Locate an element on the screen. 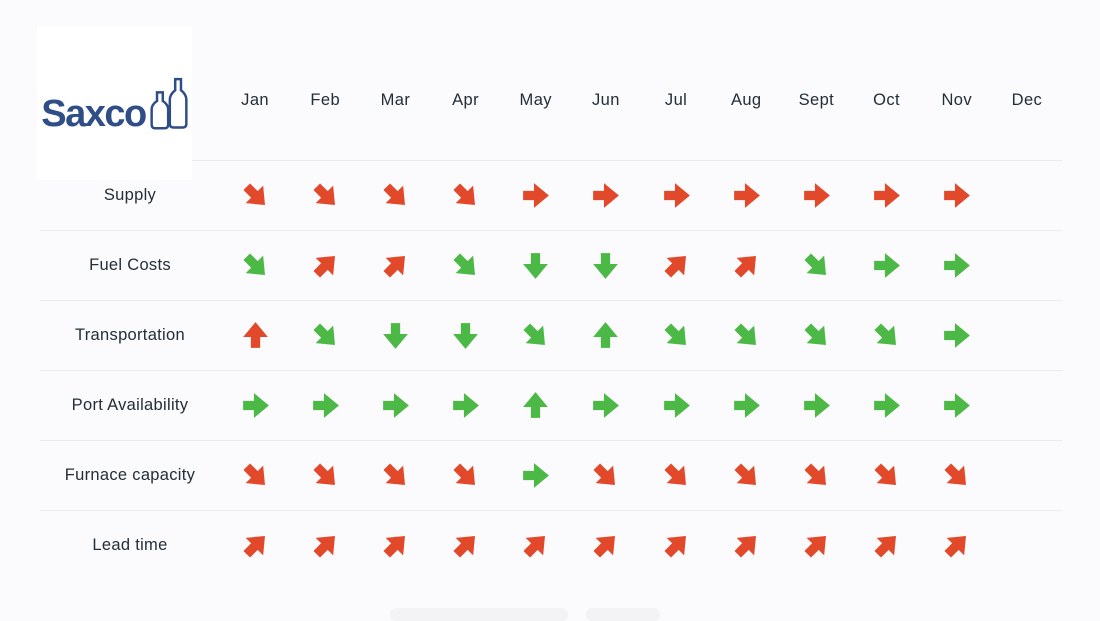  row-label: Fuel Costs is located at coordinates (130, 265).